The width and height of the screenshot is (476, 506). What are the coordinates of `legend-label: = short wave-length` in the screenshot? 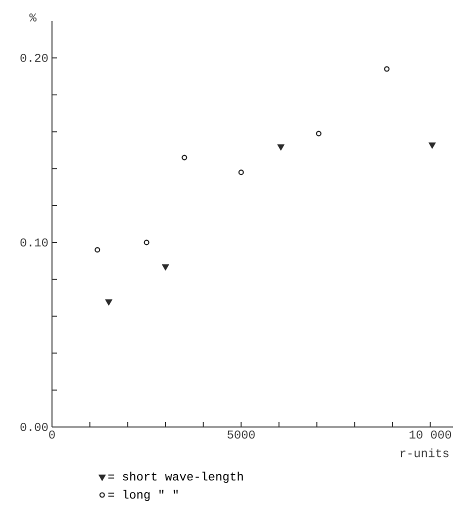 It's located at (175, 477).